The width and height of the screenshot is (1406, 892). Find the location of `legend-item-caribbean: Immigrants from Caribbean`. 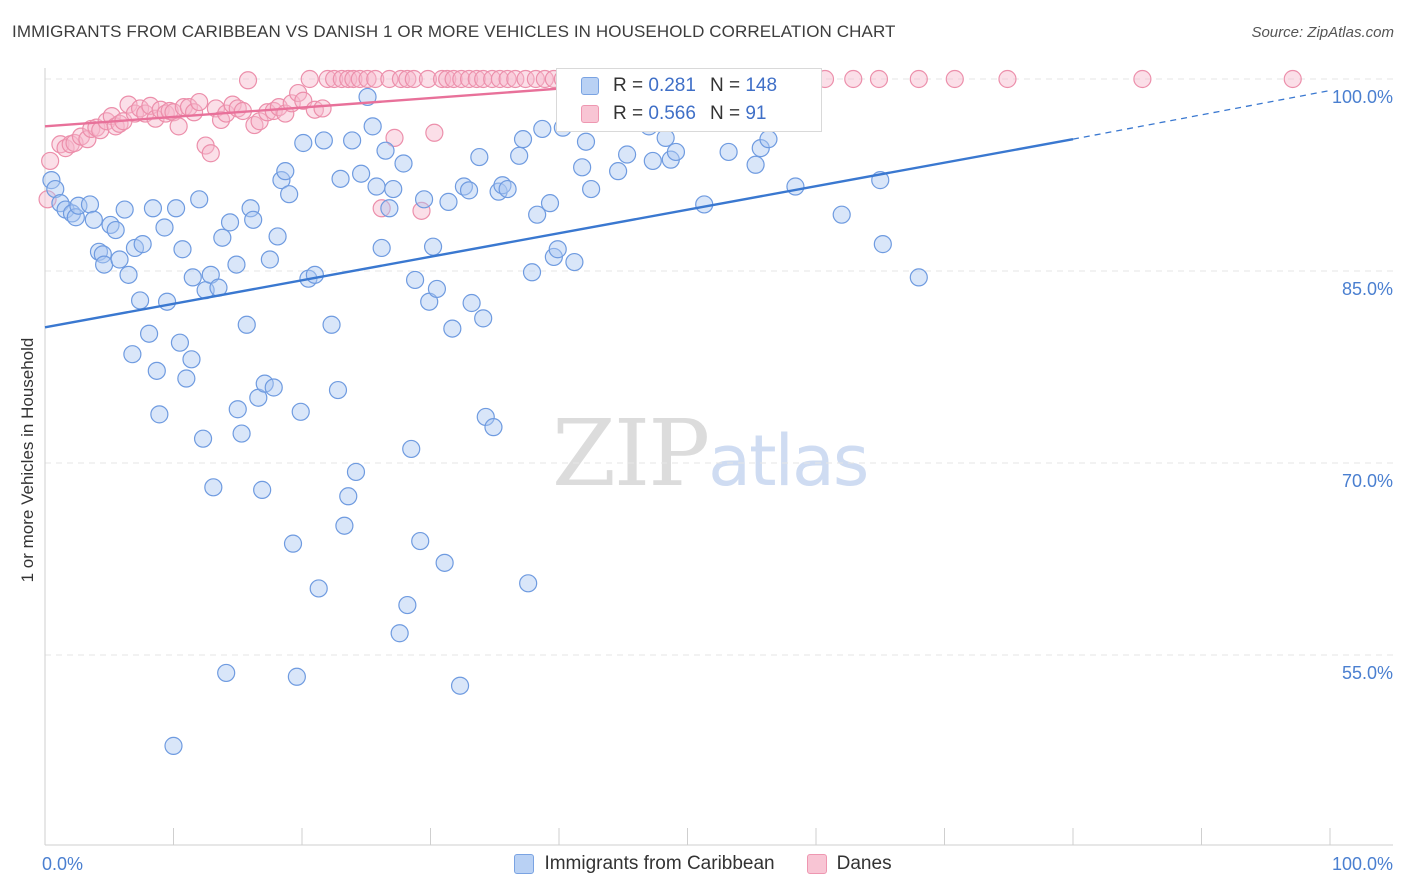

legend-item-caribbean: Immigrants from Caribbean is located at coordinates (644, 864).